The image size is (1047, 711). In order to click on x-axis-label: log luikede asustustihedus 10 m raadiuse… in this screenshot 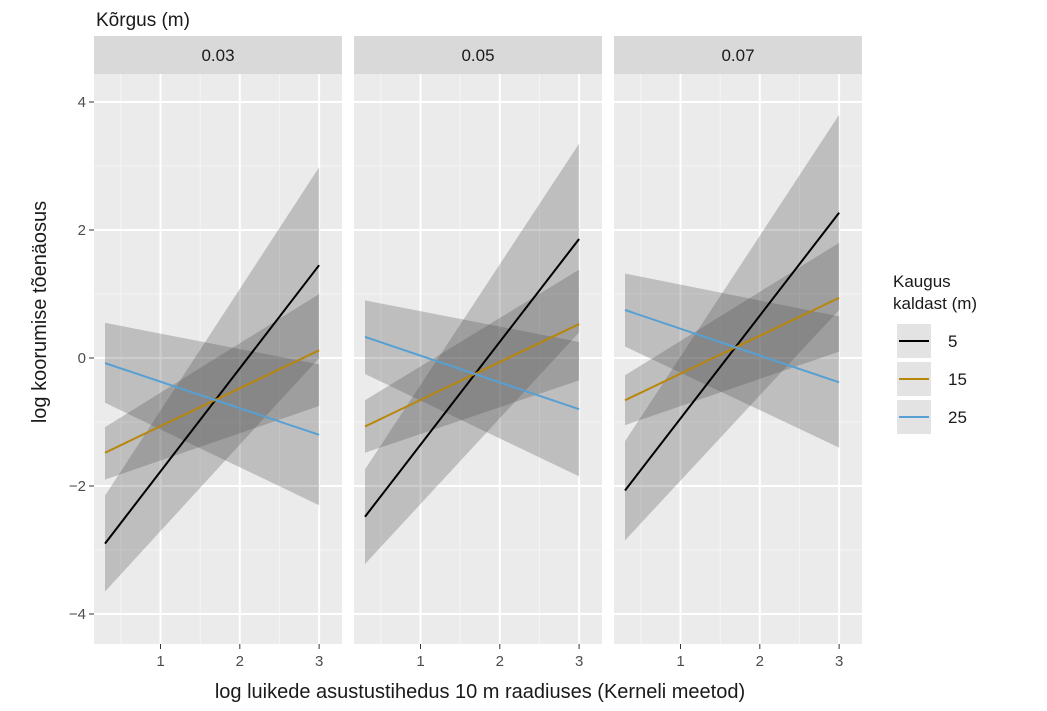, I will do `click(480, 692)`.